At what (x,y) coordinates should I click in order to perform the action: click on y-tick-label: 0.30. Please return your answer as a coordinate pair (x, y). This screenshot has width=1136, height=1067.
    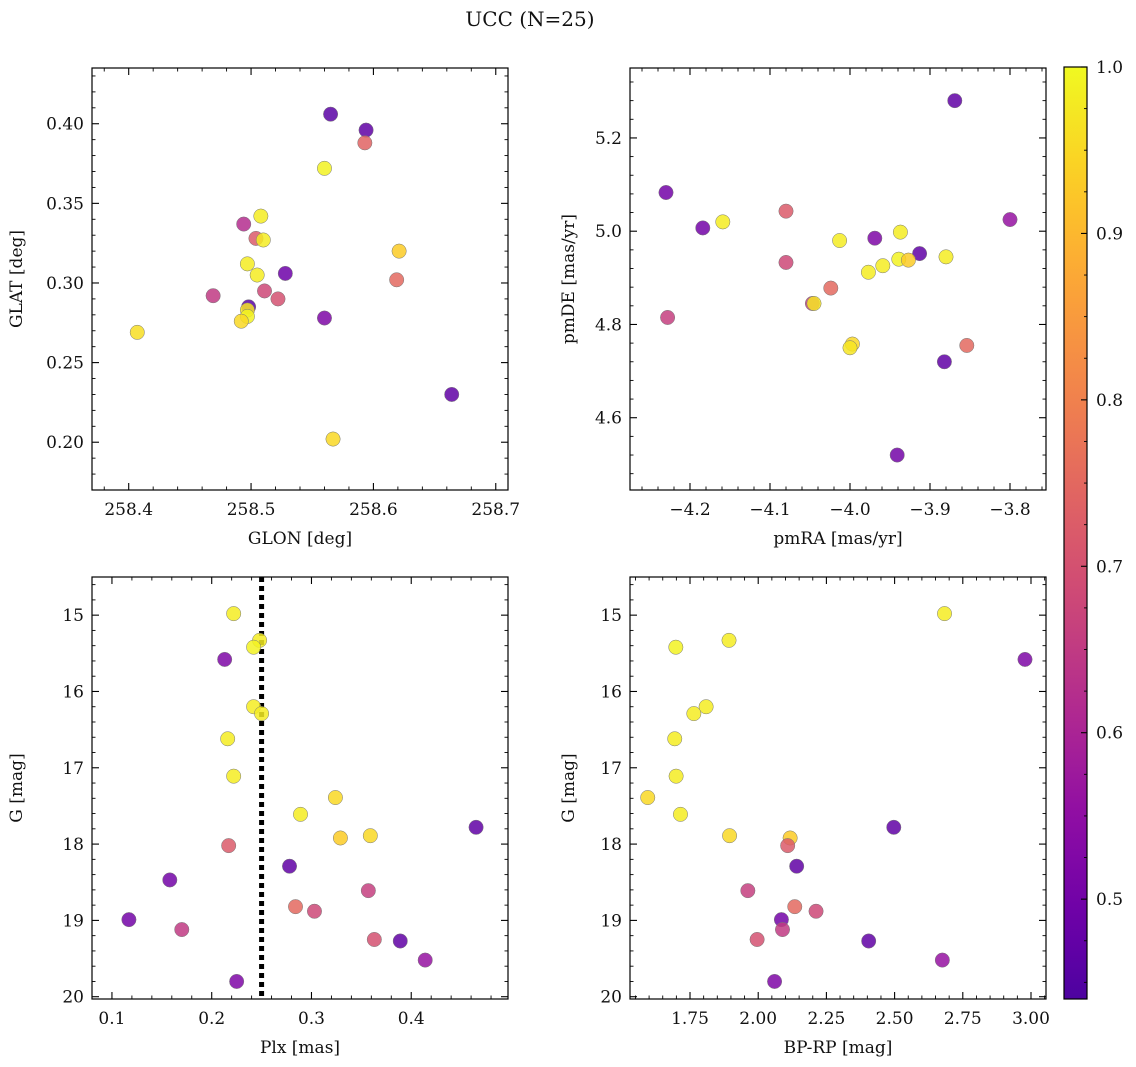
    Looking at the image, I should click on (65, 284).